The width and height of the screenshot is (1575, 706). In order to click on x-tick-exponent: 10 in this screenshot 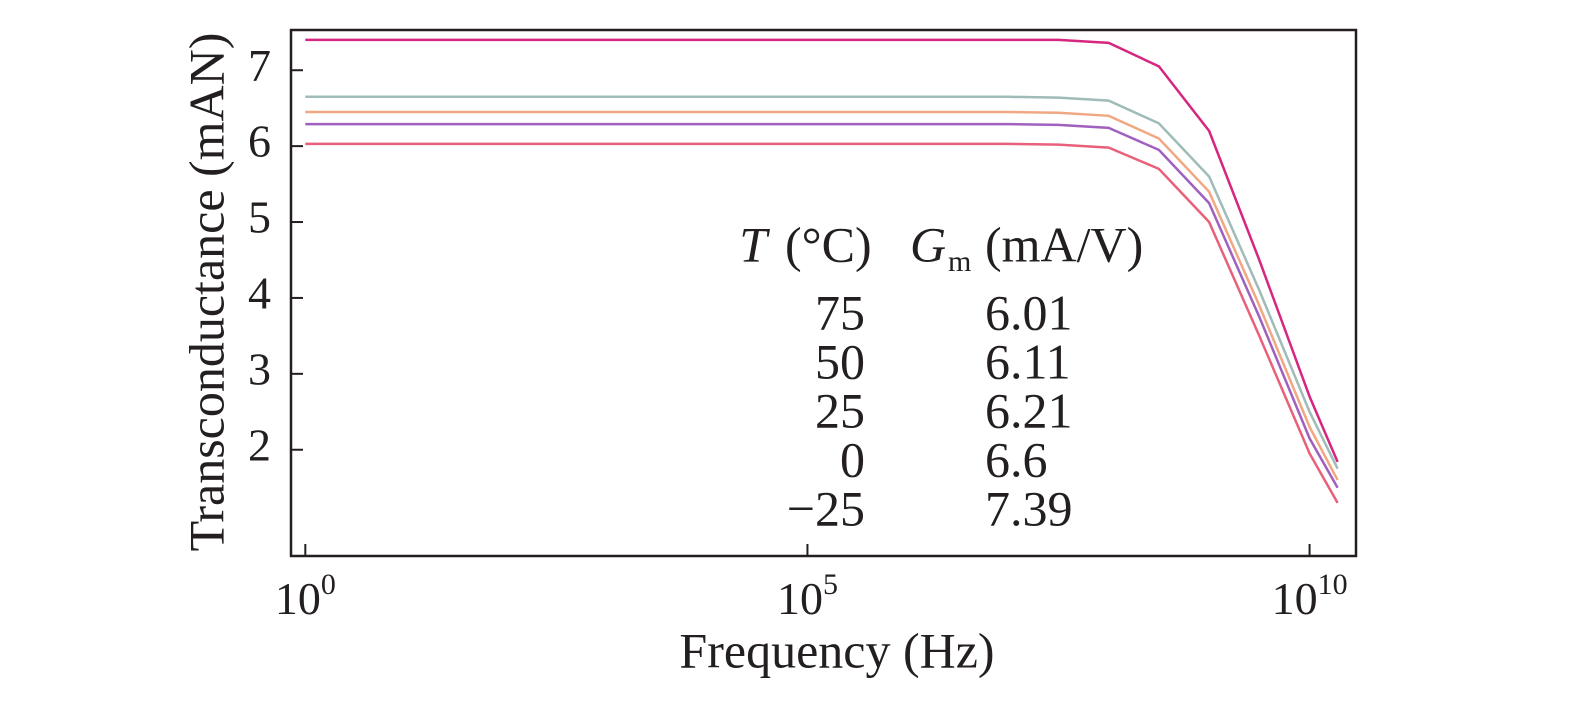, I will do `click(1333, 584)`.